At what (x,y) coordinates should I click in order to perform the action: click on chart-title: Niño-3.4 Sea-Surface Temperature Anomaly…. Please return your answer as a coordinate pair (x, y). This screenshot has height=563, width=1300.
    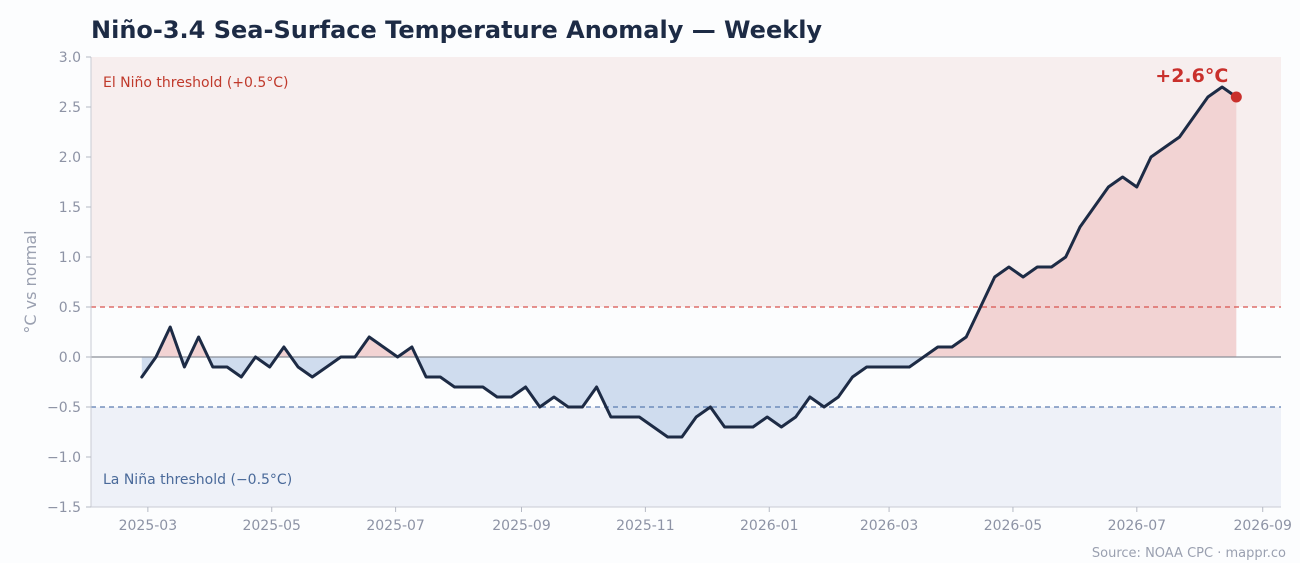
    Looking at the image, I should click on (456, 30).